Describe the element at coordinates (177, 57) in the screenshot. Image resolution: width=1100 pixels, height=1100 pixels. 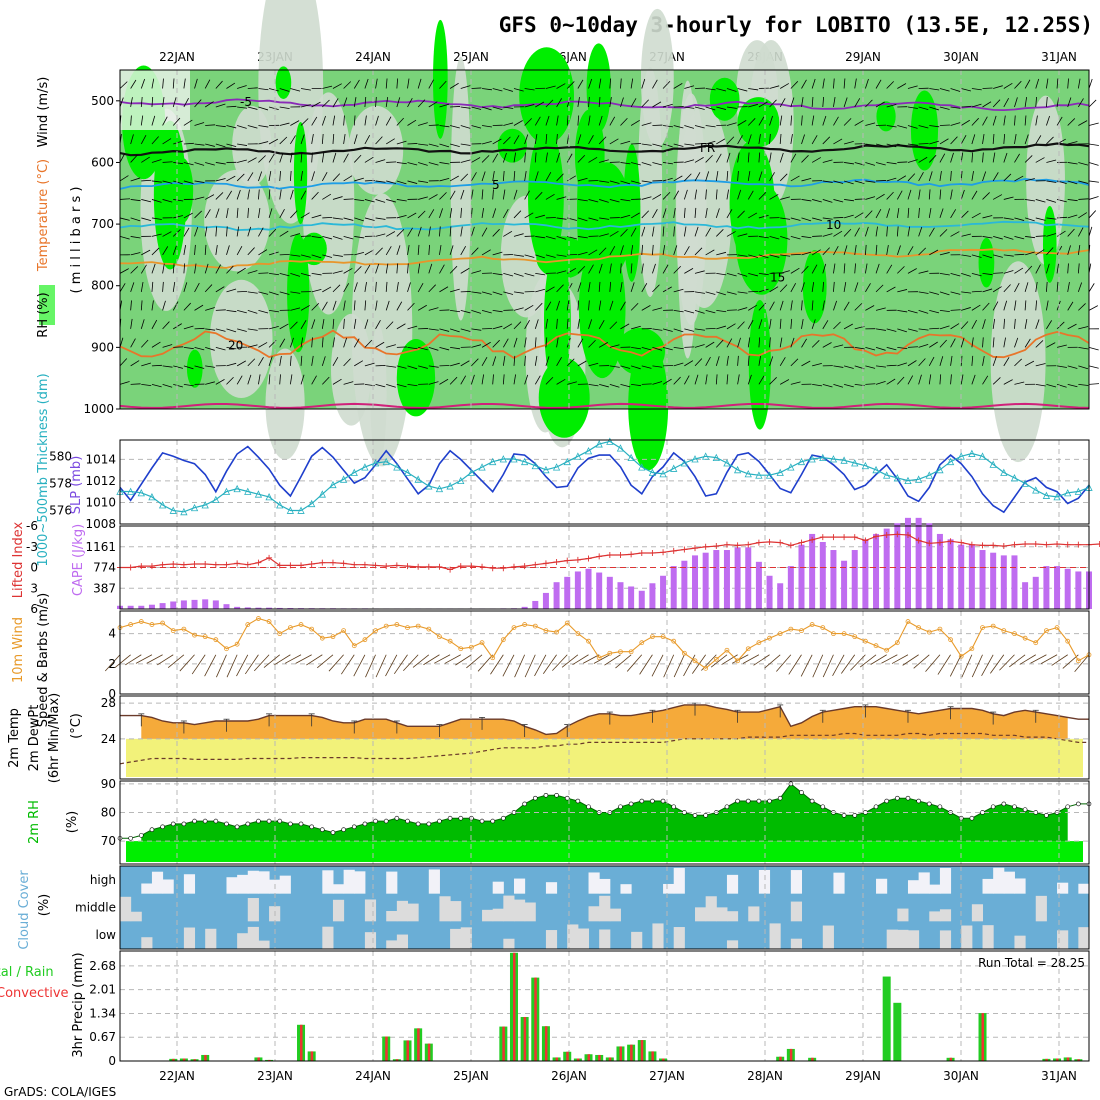
I see `day-label-top: 22JAN` at that location.